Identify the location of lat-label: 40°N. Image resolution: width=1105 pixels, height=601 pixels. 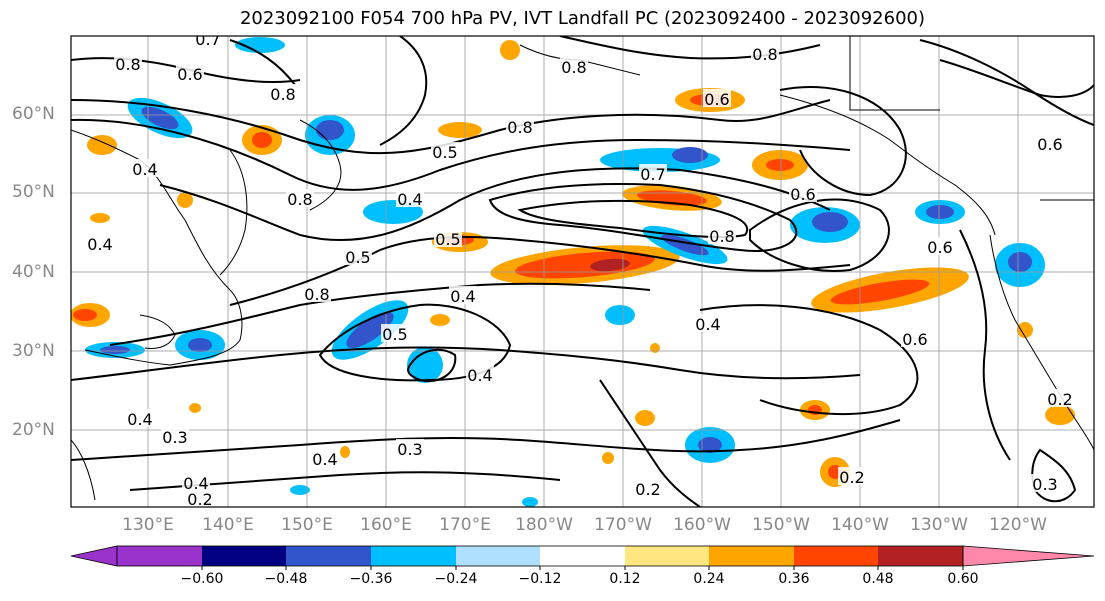
(33, 272).